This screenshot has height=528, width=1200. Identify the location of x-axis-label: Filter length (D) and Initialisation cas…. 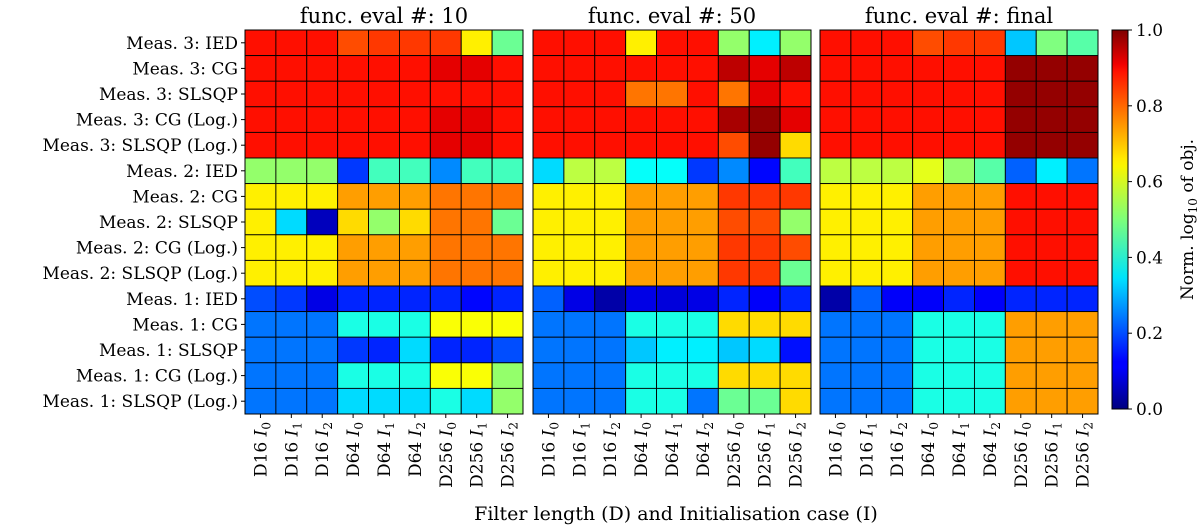
(676, 514).